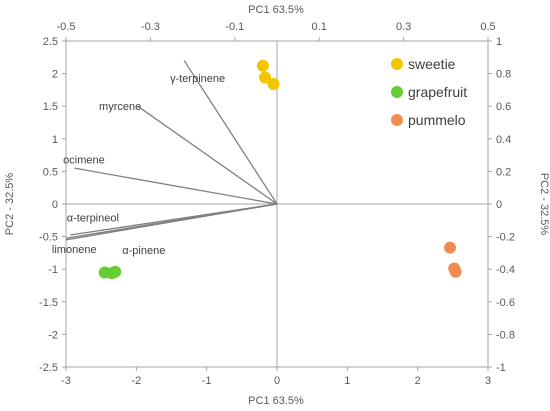  Describe the element at coordinates (397, 64) in the screenshot. I see `legend-marker-sweetie` at that location.